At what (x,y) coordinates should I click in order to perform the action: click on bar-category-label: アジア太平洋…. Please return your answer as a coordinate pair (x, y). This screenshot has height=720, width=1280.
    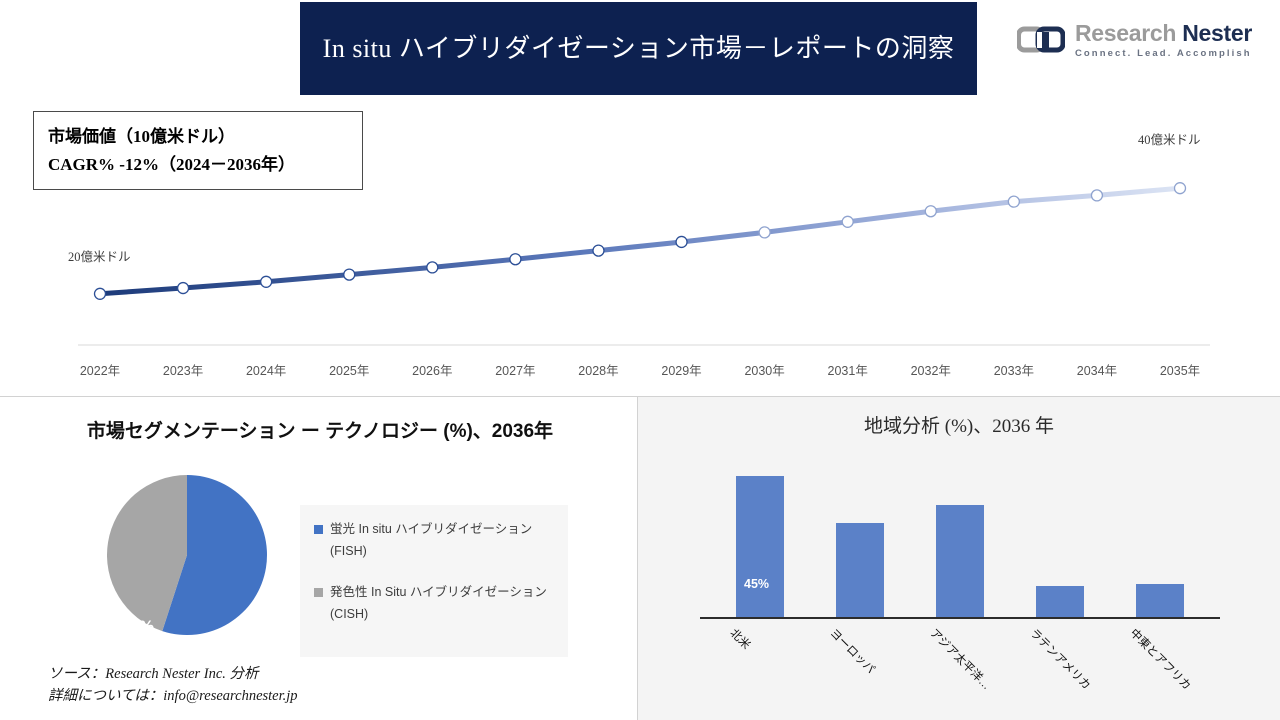
    Looking at the image, I should click on (960, 660).